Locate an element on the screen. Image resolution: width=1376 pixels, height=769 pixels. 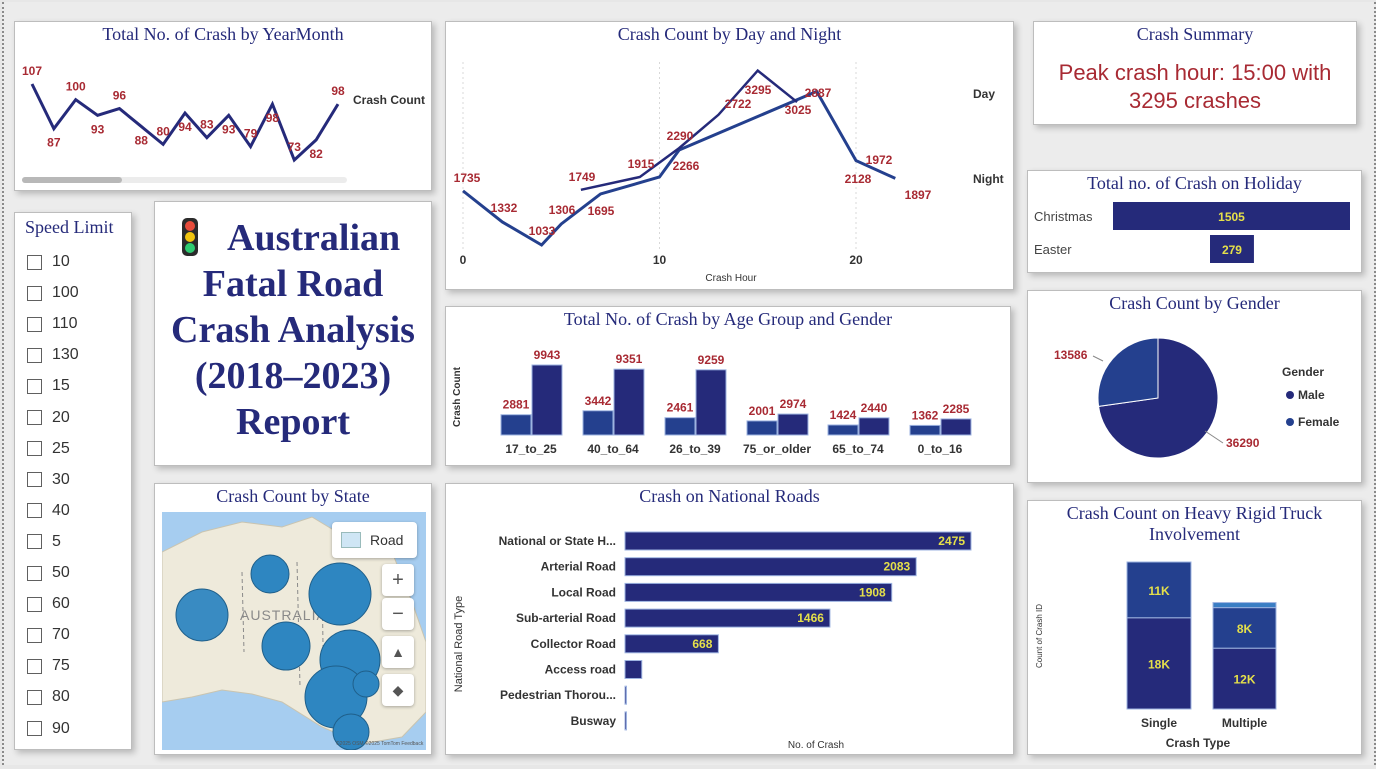
speed-limit-option: 100 is located at coordinates (53, 293).